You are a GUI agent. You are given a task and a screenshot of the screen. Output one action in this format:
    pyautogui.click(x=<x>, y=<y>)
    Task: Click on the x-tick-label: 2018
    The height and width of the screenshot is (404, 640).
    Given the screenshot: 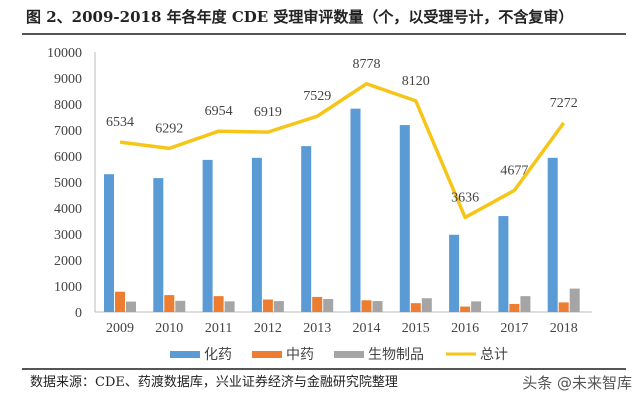 What is the action you would take?
    pyautogui.click(x=564, y=328)
    